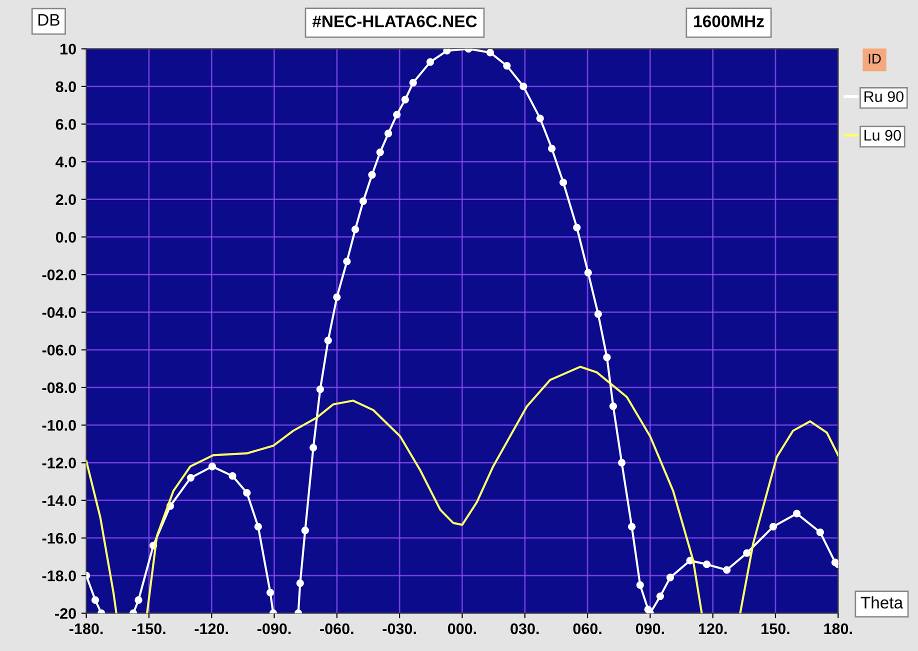 The image size is (918, 651). I want to click on y-tick-label: -06.0, so click(59, 350).